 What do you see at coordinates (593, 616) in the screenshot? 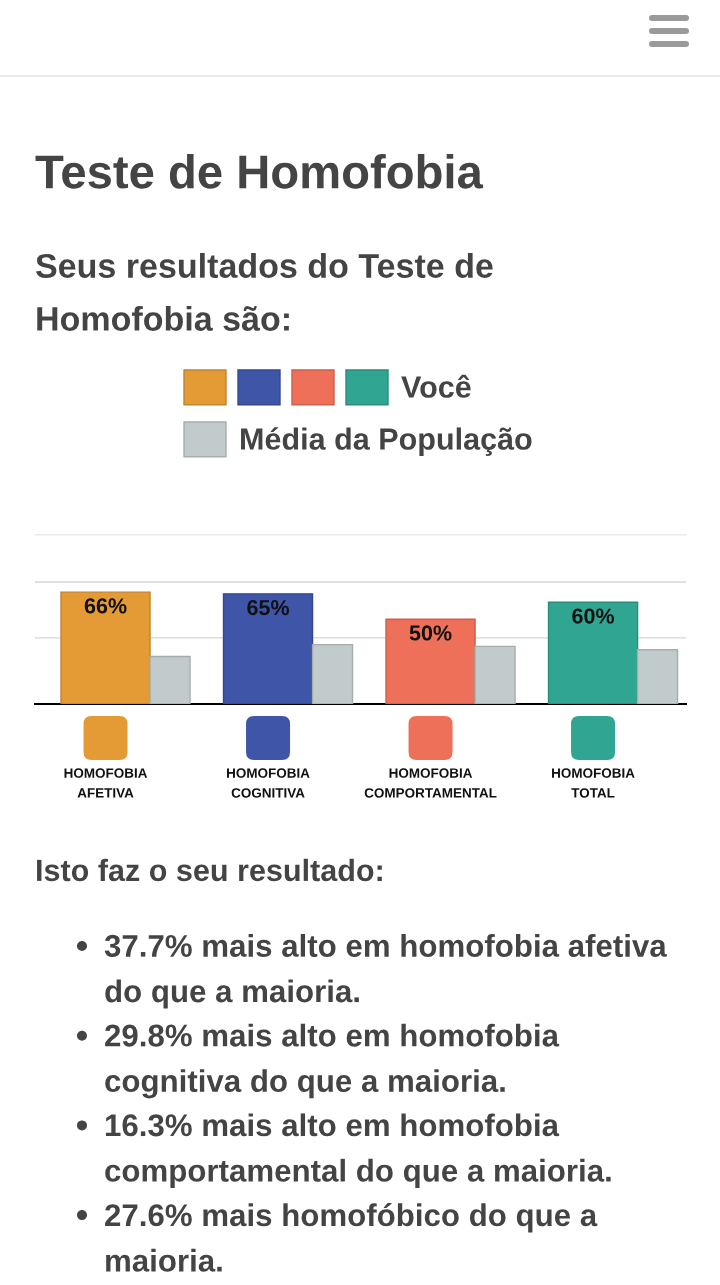
I see `data-label: 60%` at bounding box center [593, 616].